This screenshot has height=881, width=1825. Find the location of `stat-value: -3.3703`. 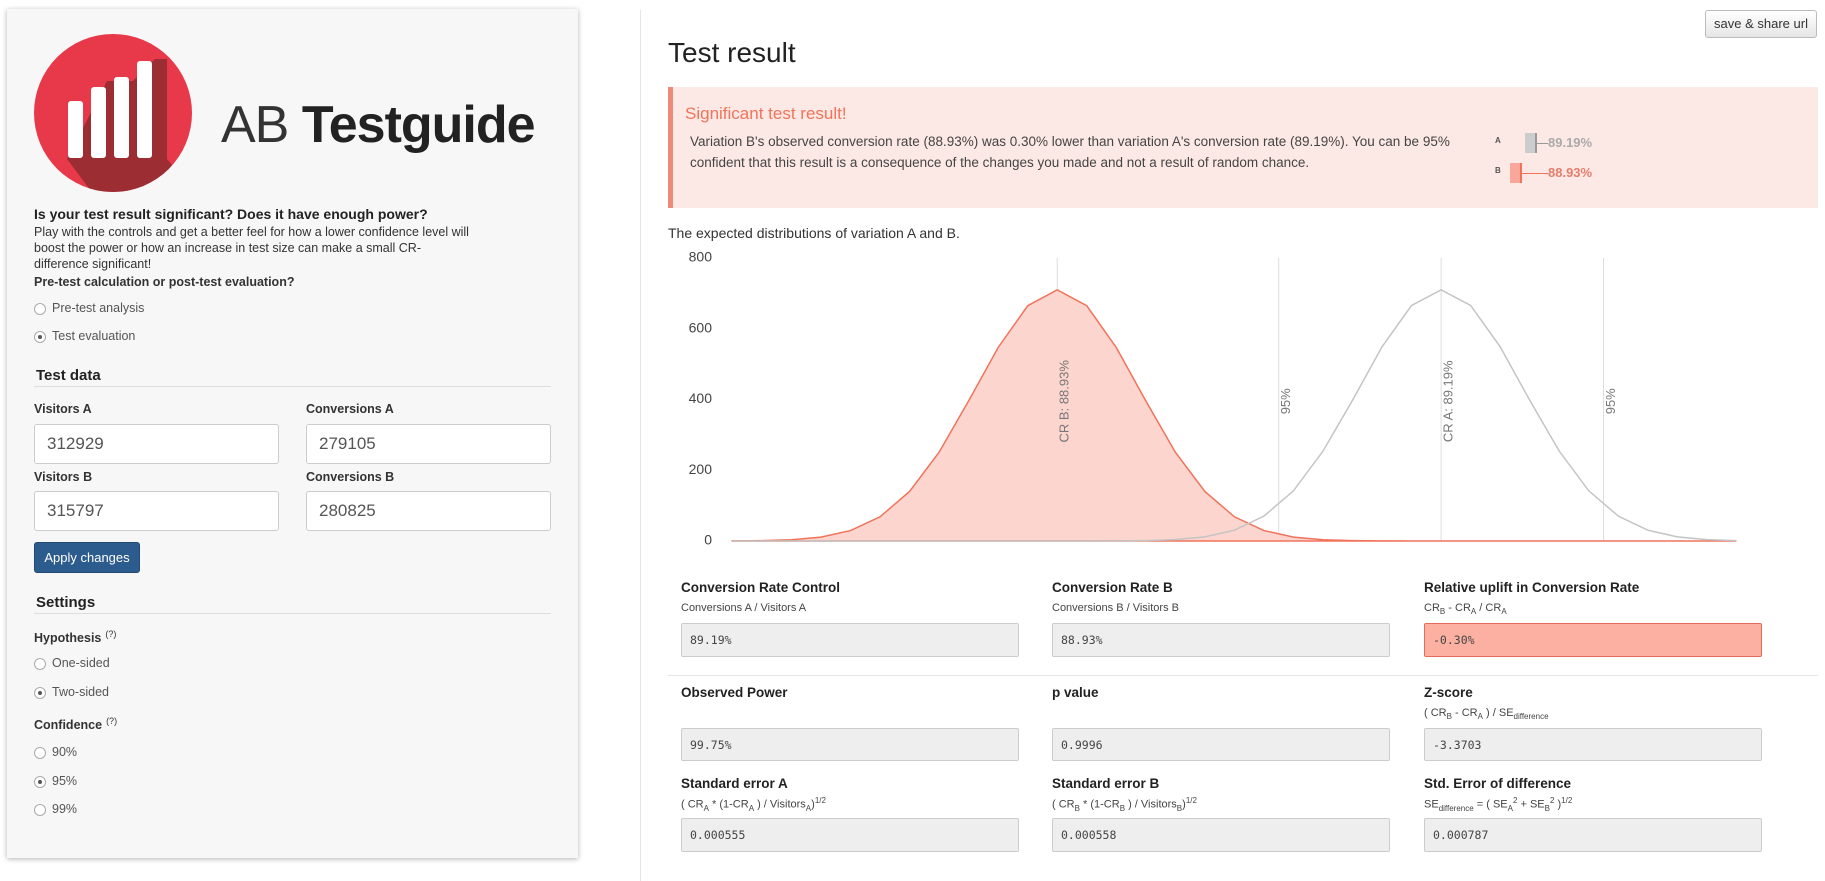

stat-value: -3.3703 is located at coordinates (1593, 744).